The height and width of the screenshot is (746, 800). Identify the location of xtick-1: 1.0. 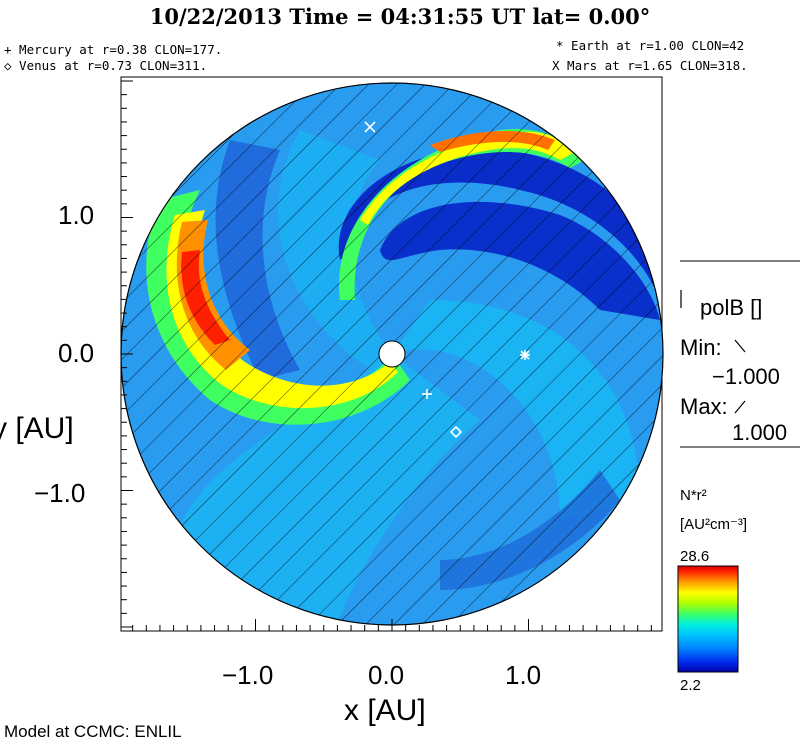
(523, 675).